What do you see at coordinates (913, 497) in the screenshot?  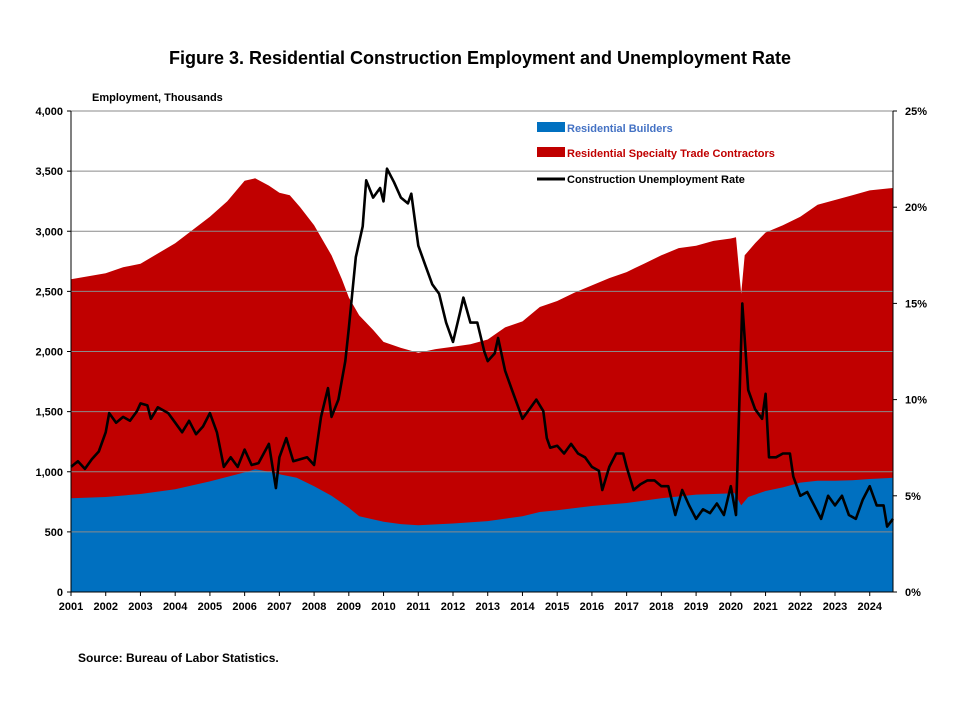 I see `y-right-tick-label: 5%` at bounding box center [913, 497].